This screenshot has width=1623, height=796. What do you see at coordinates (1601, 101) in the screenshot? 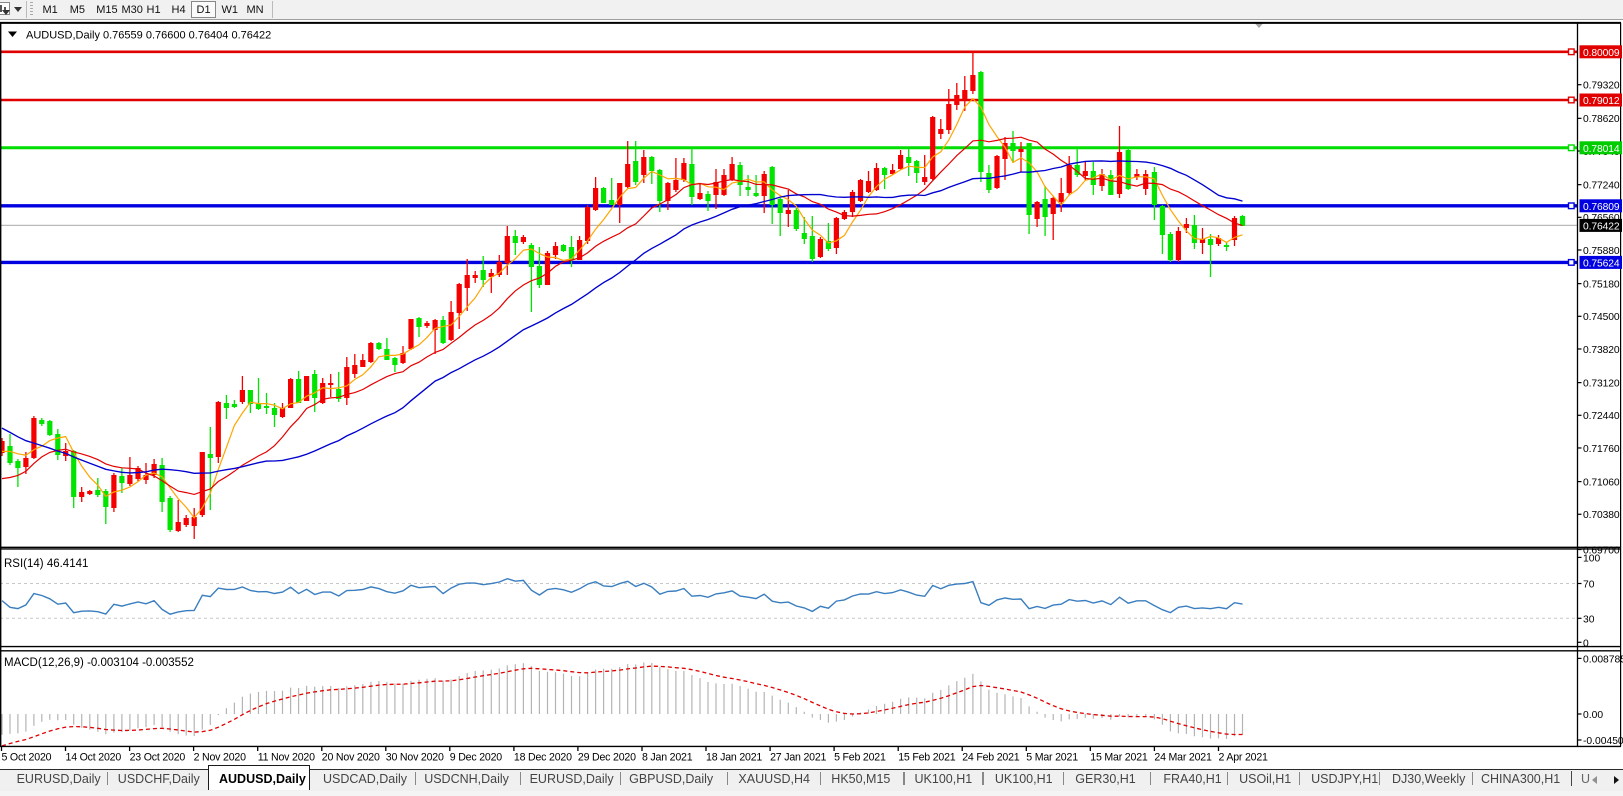
I see `svg-text: 0.79012` at bounding box center [1601, 101].